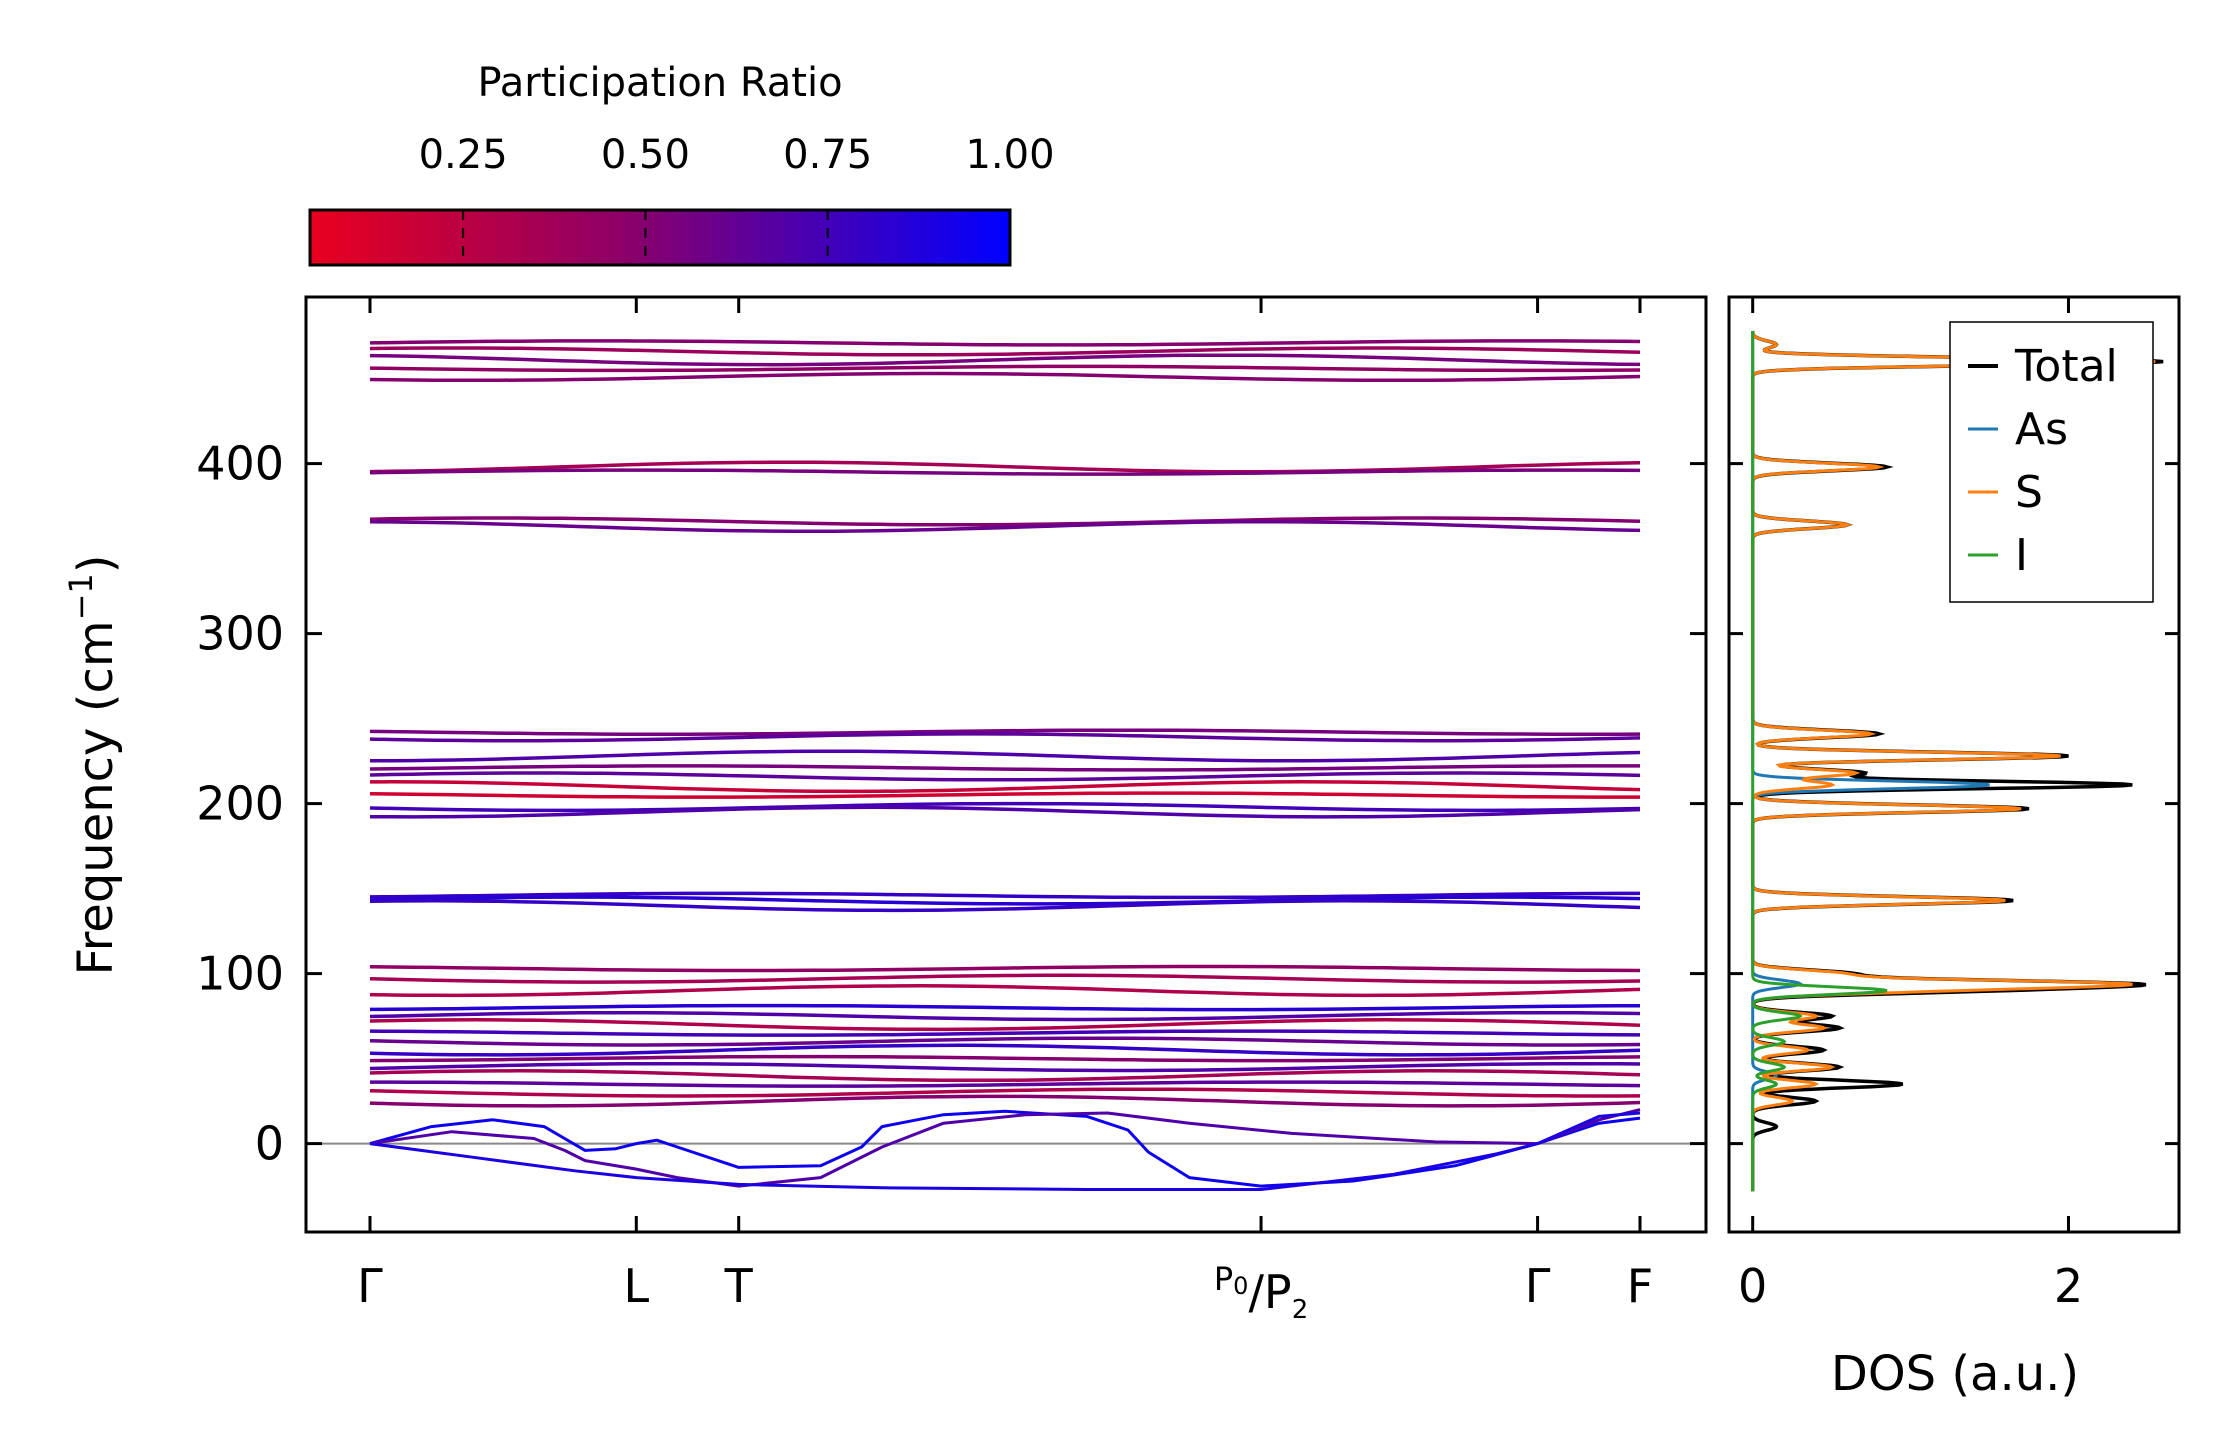 This screenshot has width=2222, height=1455. I want to click on colorbar-tick-label: 0.50, so click(645, 155).